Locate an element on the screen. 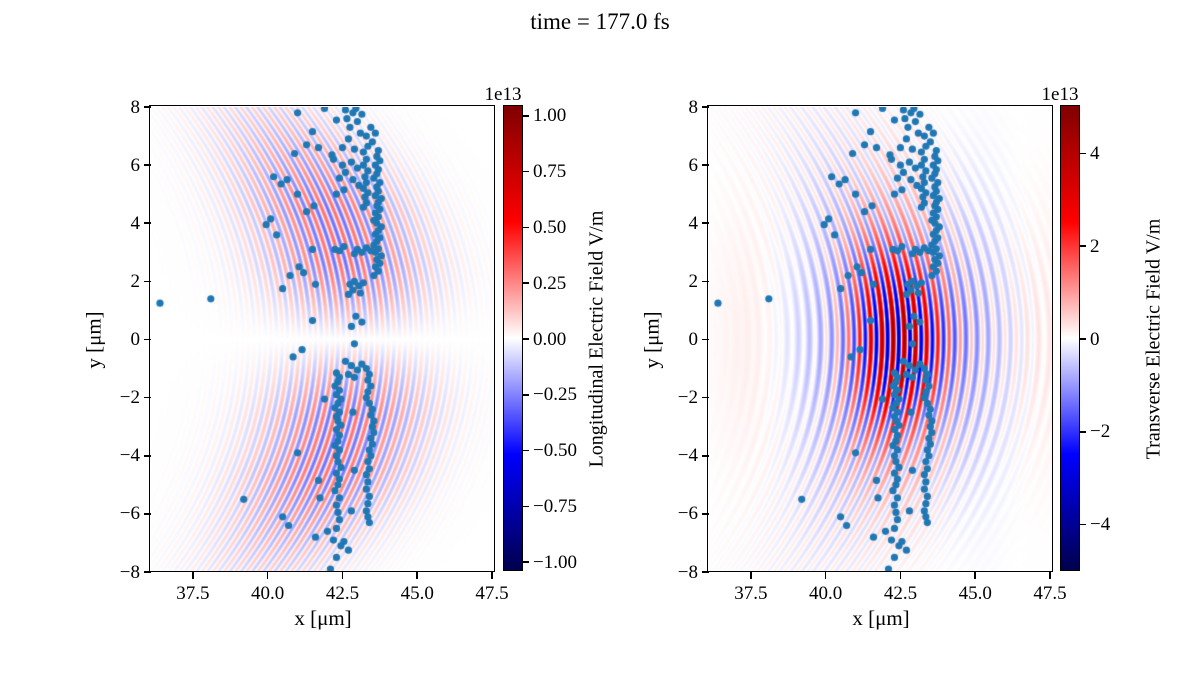  colorbar-tick-label: 2 is located at coordinates (1095, 246).